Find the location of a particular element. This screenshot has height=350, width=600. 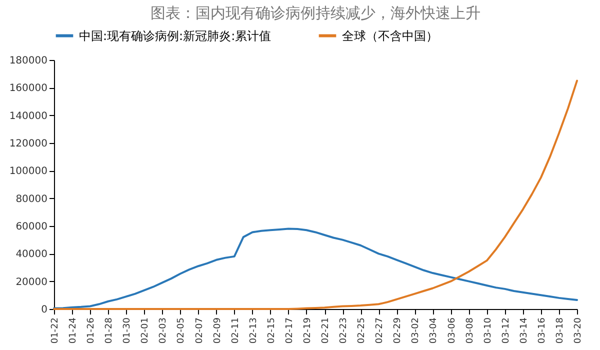

x-tick-label: 02-09 is located at coordinates (217, 330).